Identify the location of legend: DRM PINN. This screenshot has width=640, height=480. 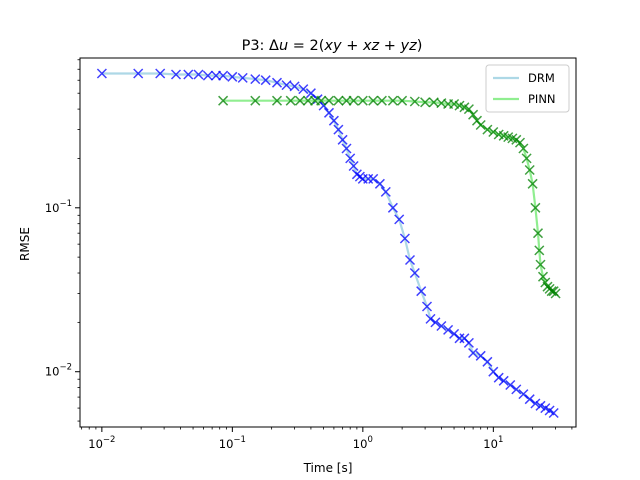
(527, 88).